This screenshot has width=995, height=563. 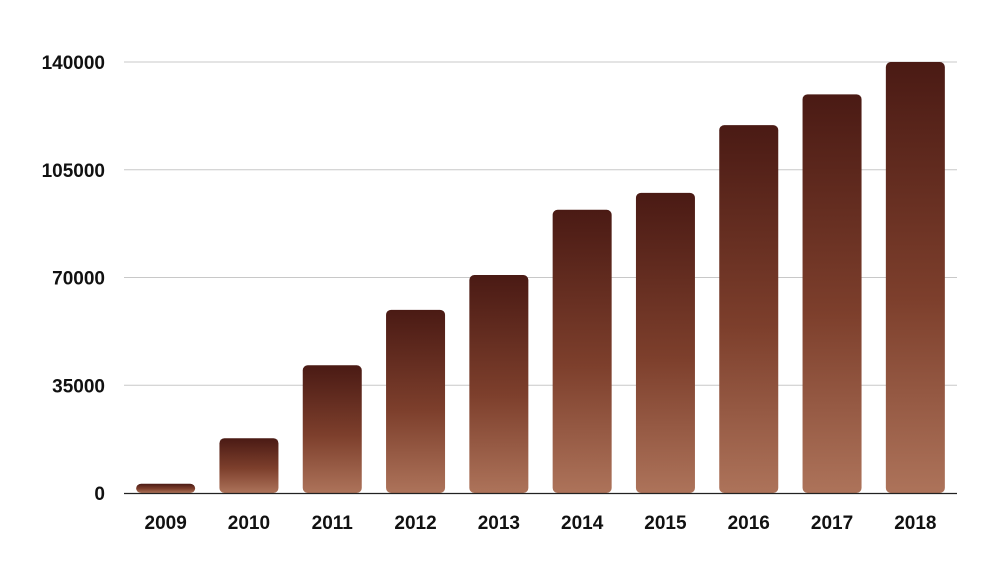 What do you see at coordinates (541, 523) in the screenshot?
I see `x-axis-tick-labels: 2009 2010 2011 2012 2013 2014 2015 2016 2017 2018` at bounding box center [541, 523].